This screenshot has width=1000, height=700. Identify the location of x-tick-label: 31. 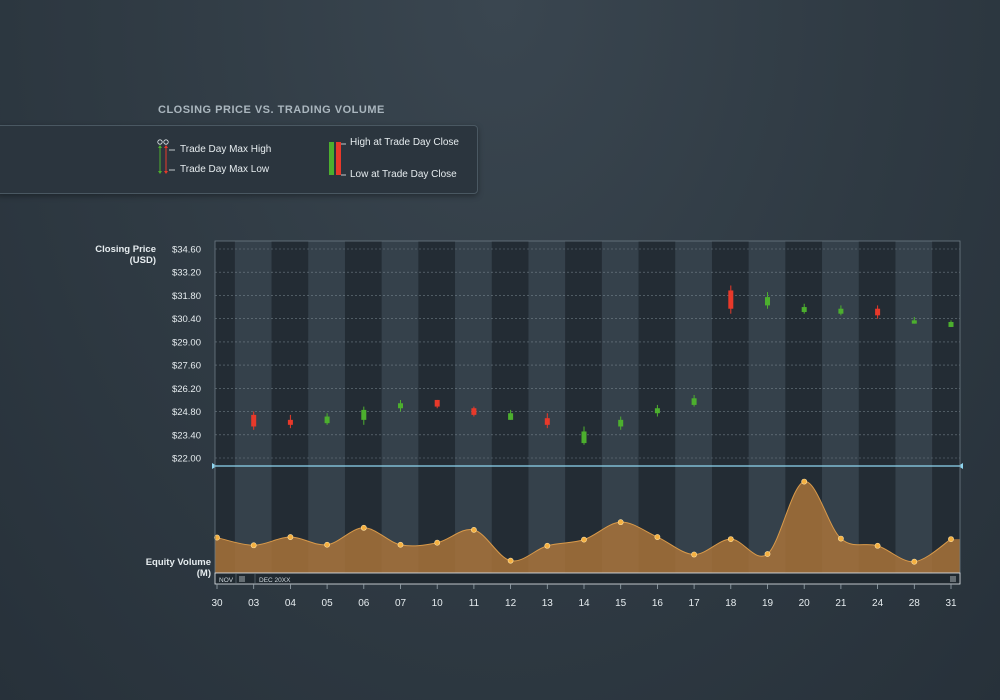
(951, 603).